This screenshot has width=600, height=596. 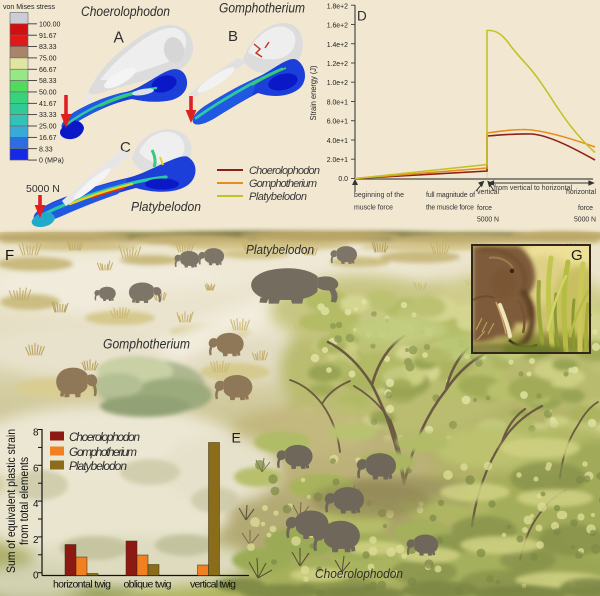 What do you see at coordinates (29, 7) in the screenshot?
I see `svg-text: von Mises stress` at bounding box center [29, 7].